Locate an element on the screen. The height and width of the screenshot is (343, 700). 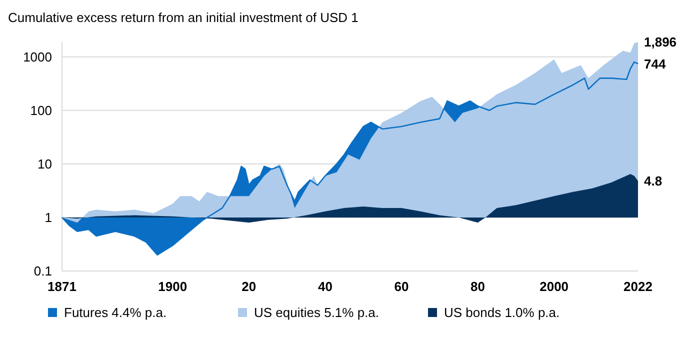
legend-label: US equities 5.1% p.a. is located at coordinates (317, 312).